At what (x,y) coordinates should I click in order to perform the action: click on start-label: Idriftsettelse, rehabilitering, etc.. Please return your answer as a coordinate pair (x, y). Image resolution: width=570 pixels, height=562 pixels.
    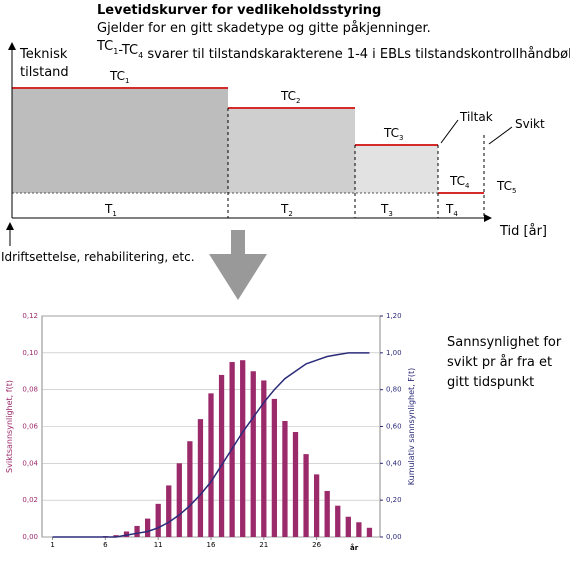
    Looking at the image, I should click on (98, 257).